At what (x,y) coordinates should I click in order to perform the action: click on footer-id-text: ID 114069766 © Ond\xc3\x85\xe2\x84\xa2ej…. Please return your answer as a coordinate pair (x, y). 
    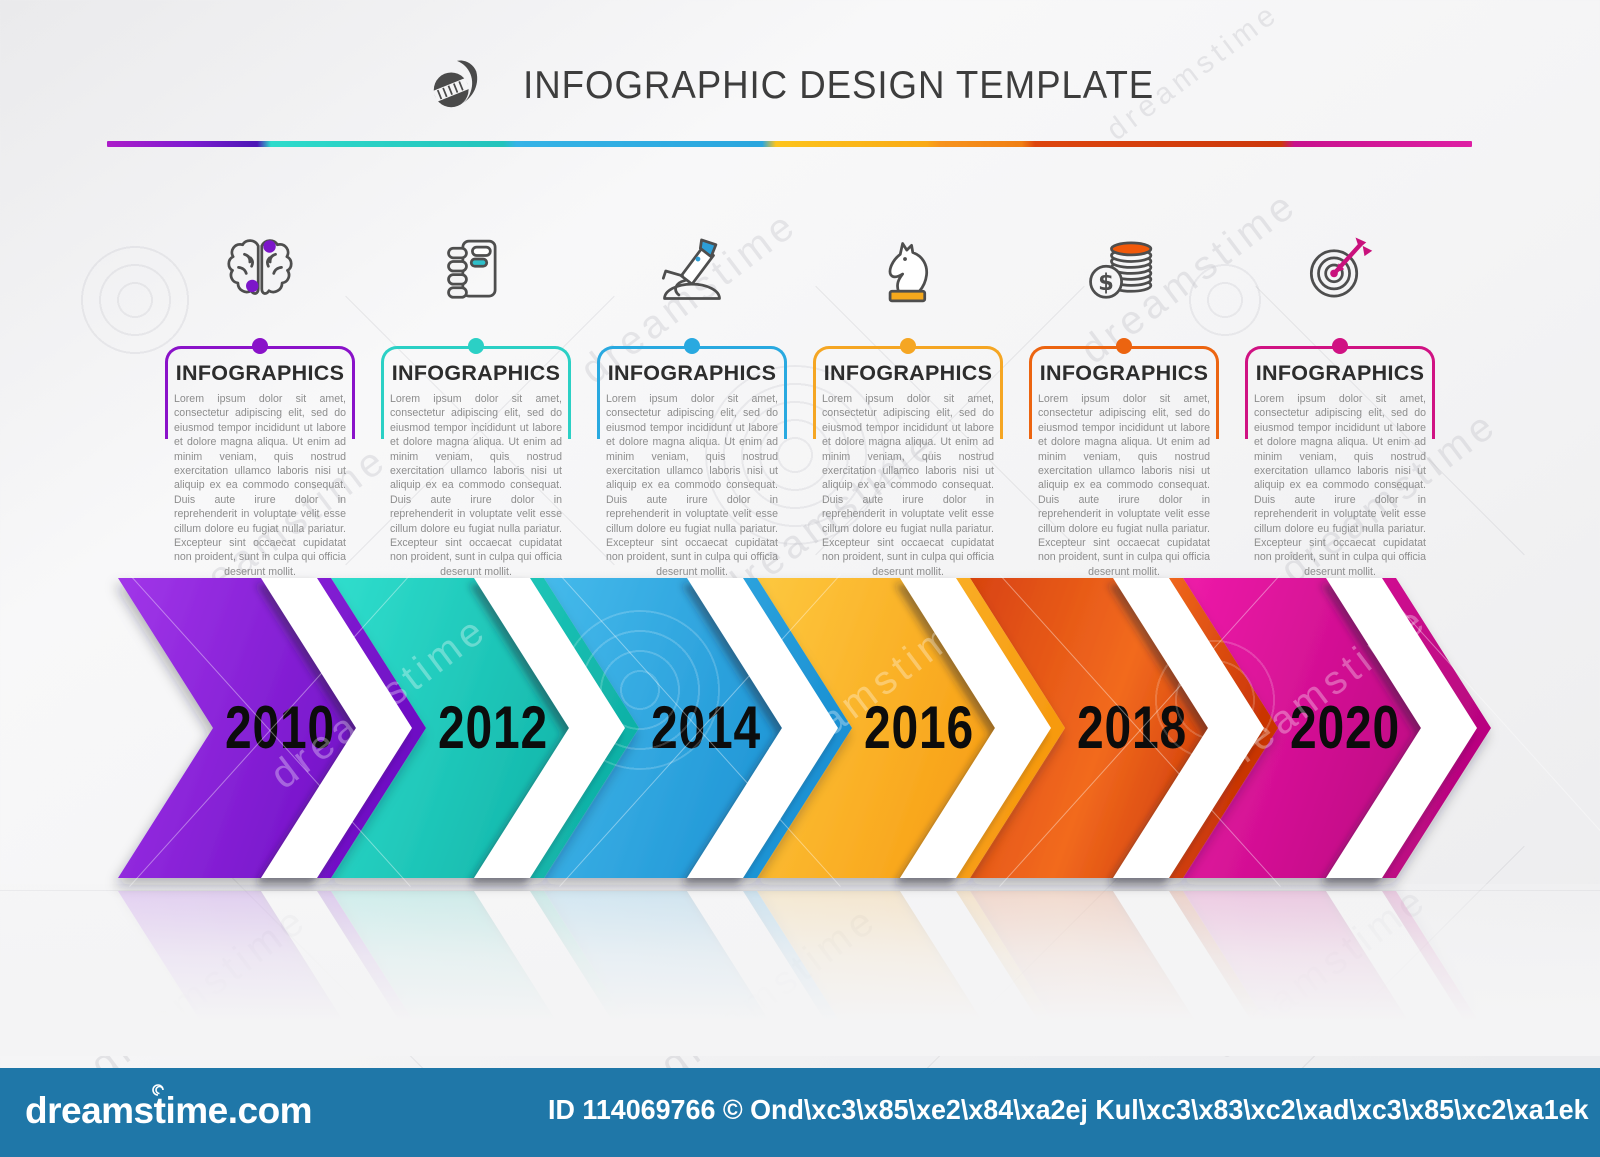
    Looking at the image, I should click on (1068, 1109).